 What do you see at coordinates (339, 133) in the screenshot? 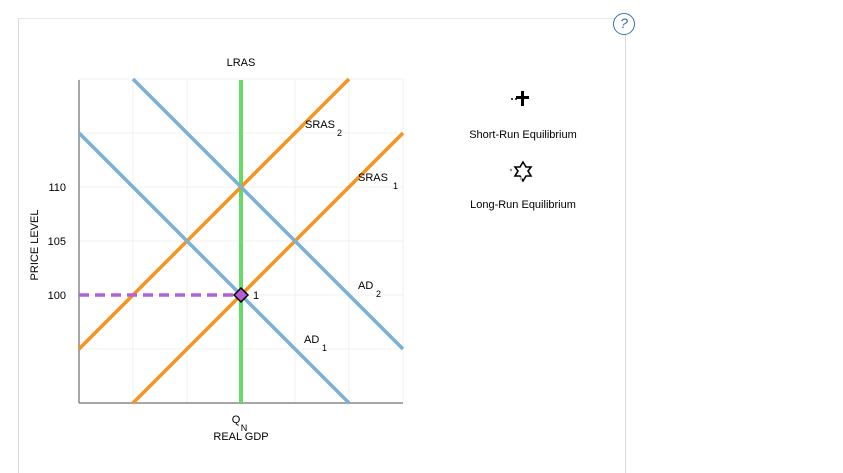
I see `sras2-sub: 2` at bounding box center [339, 133].